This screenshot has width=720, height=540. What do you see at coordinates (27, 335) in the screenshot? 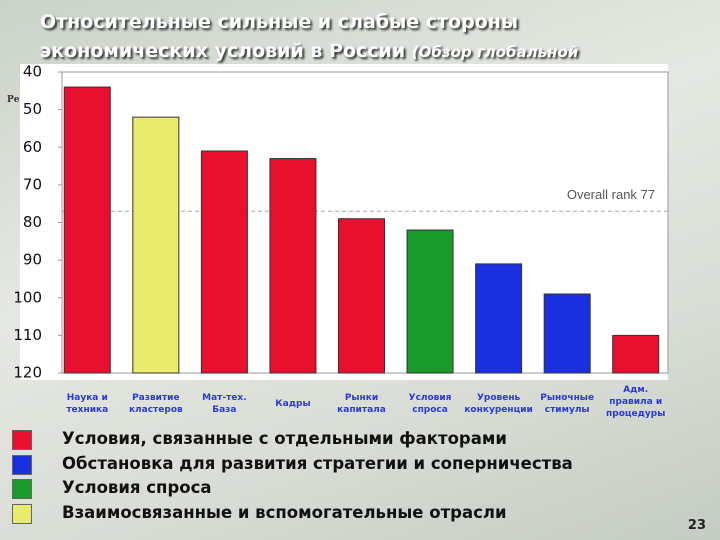
I see `y-tick-label: 110` at bounding box center [27, 335].